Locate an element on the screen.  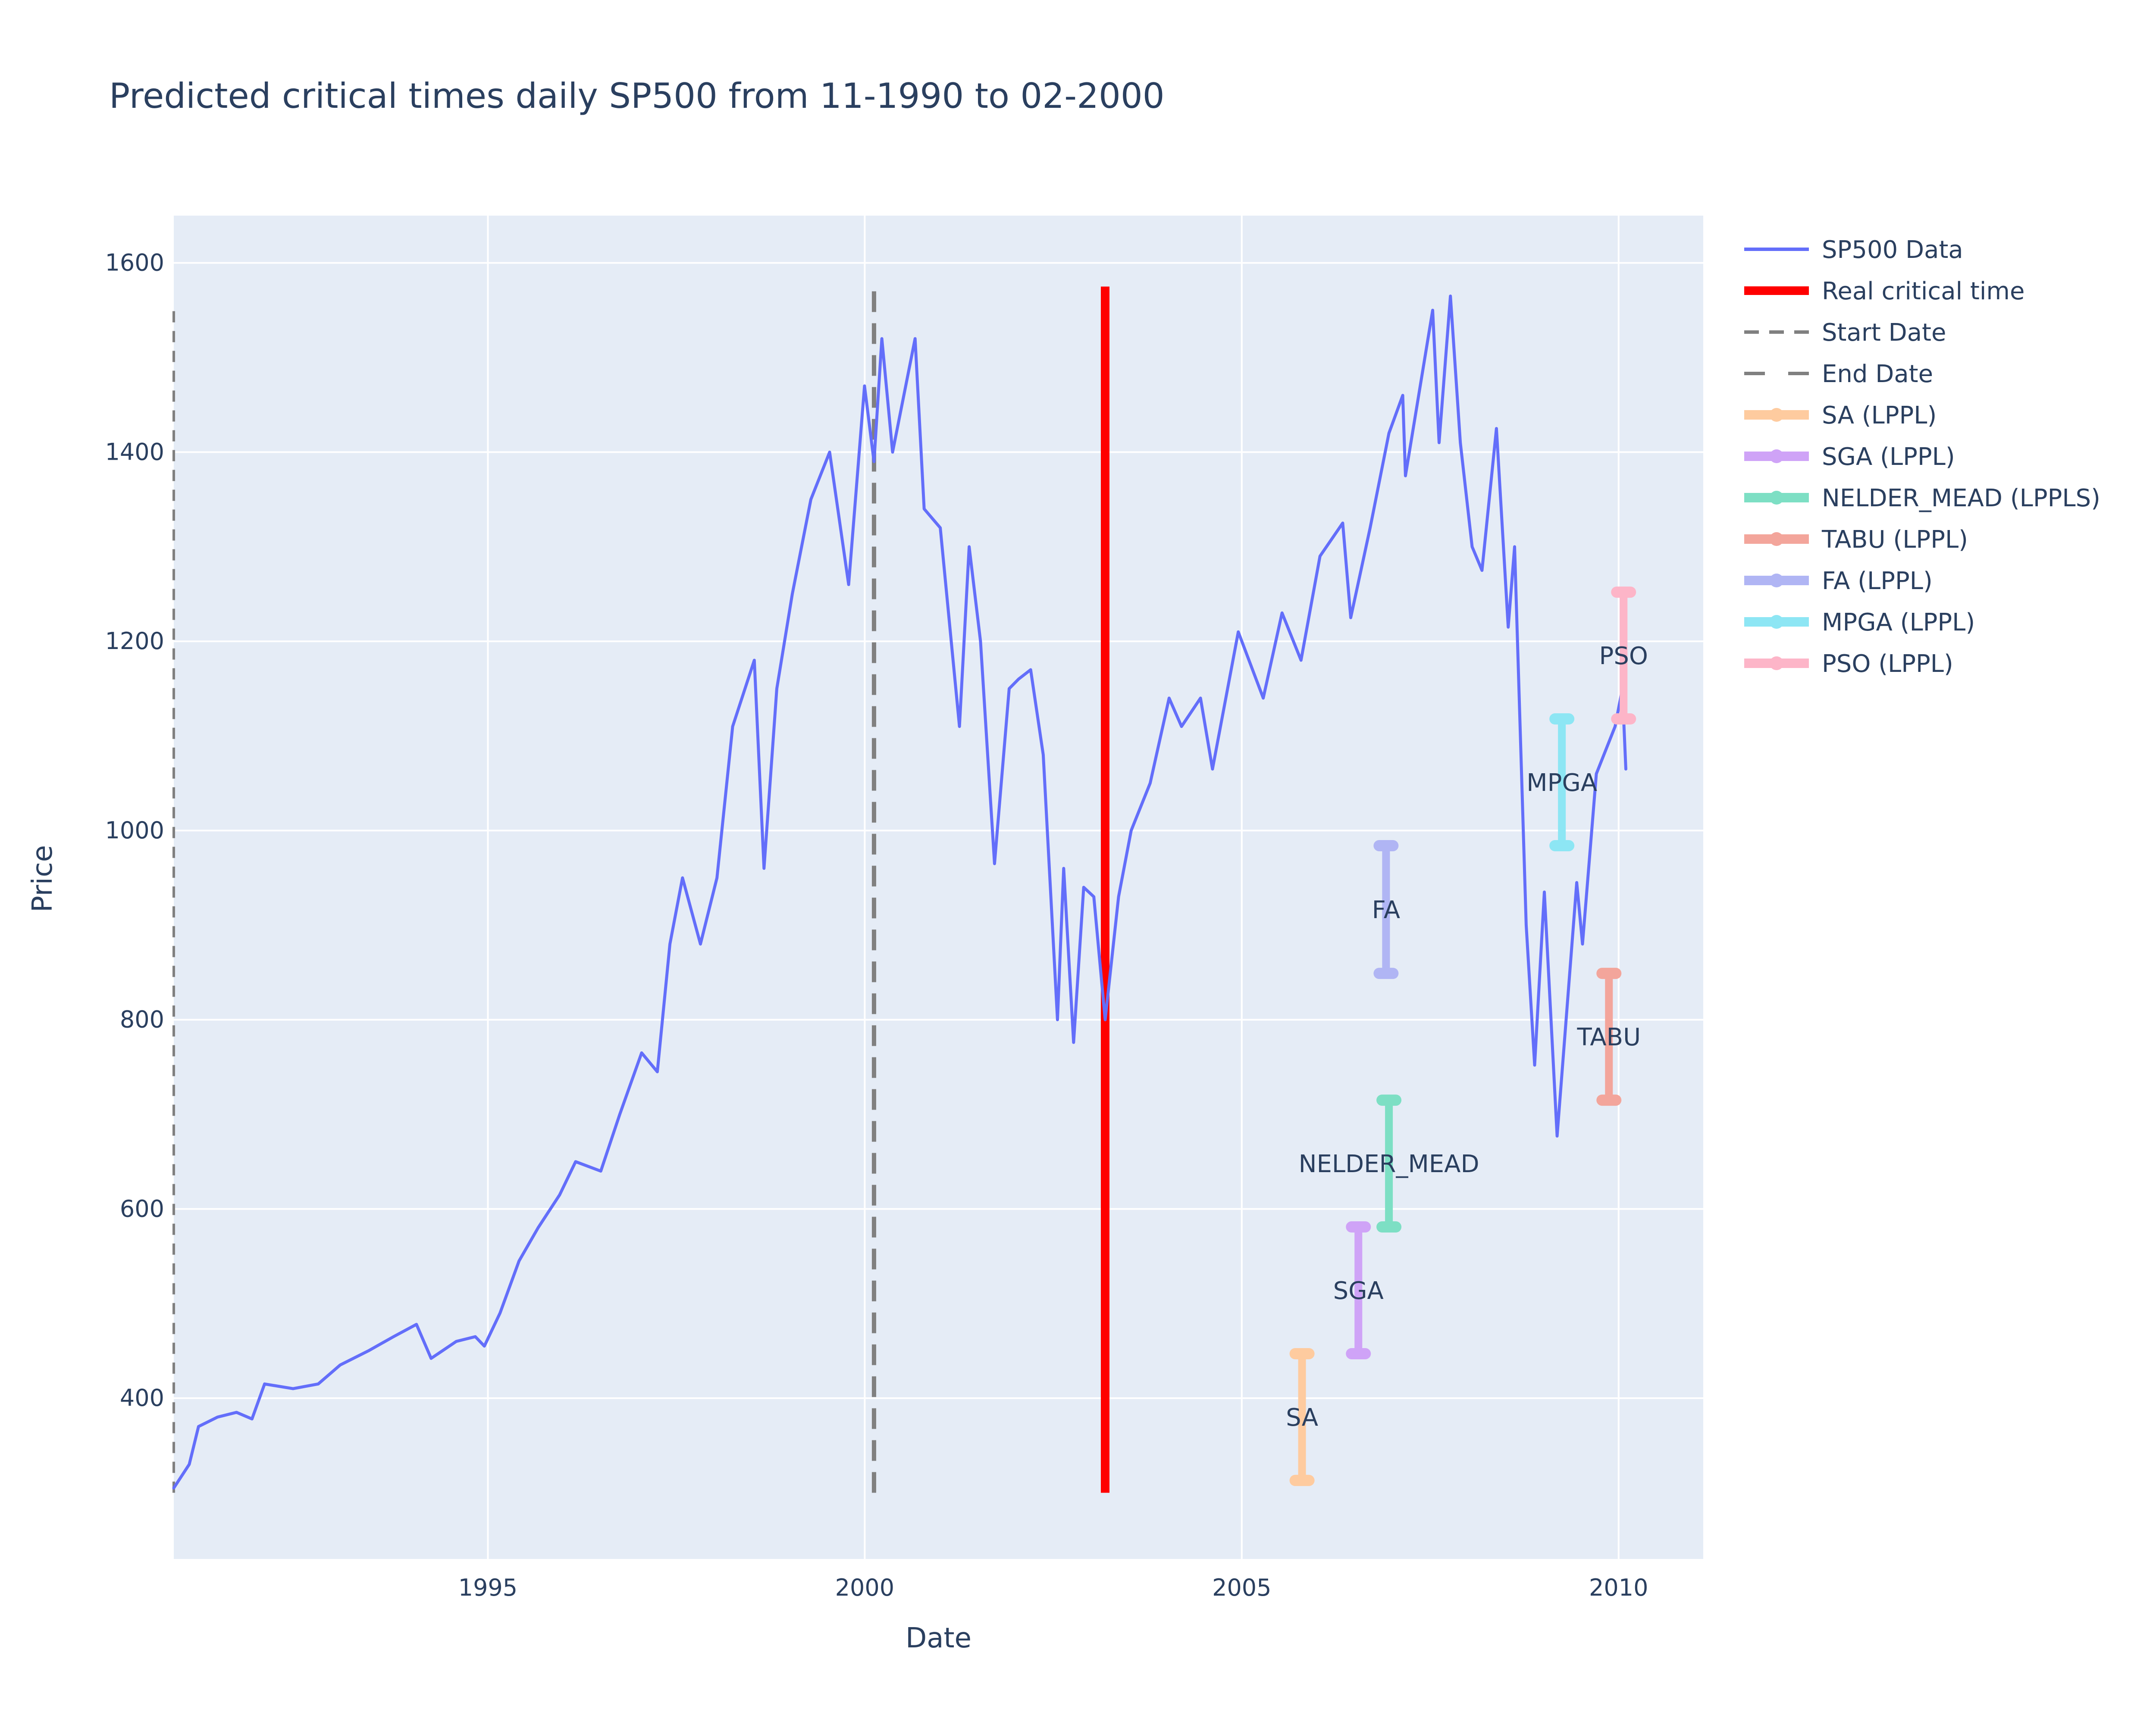
interval-label: TABU is located at coordinates (1608, 1037).